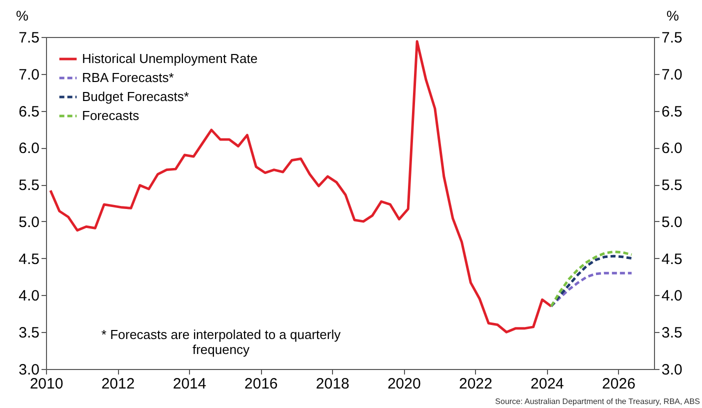 This screenshot has height=408, width=702. I want to click on y-tick-label: 5.0, so click(29, 222).